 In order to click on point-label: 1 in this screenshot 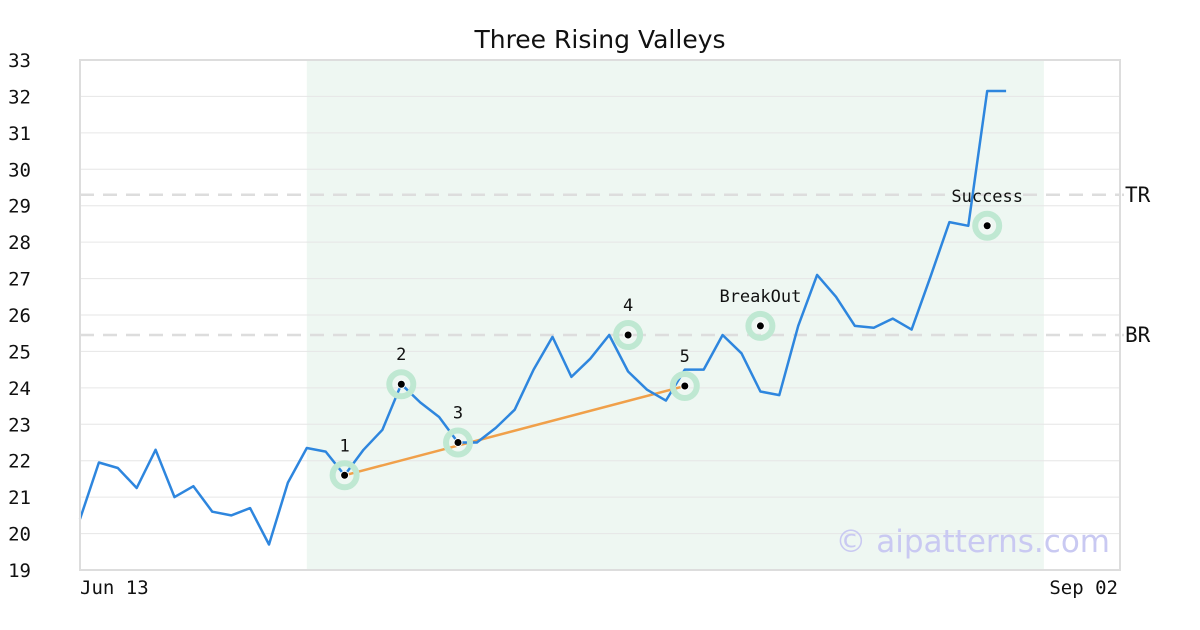, I will do `click(344, 446)`.